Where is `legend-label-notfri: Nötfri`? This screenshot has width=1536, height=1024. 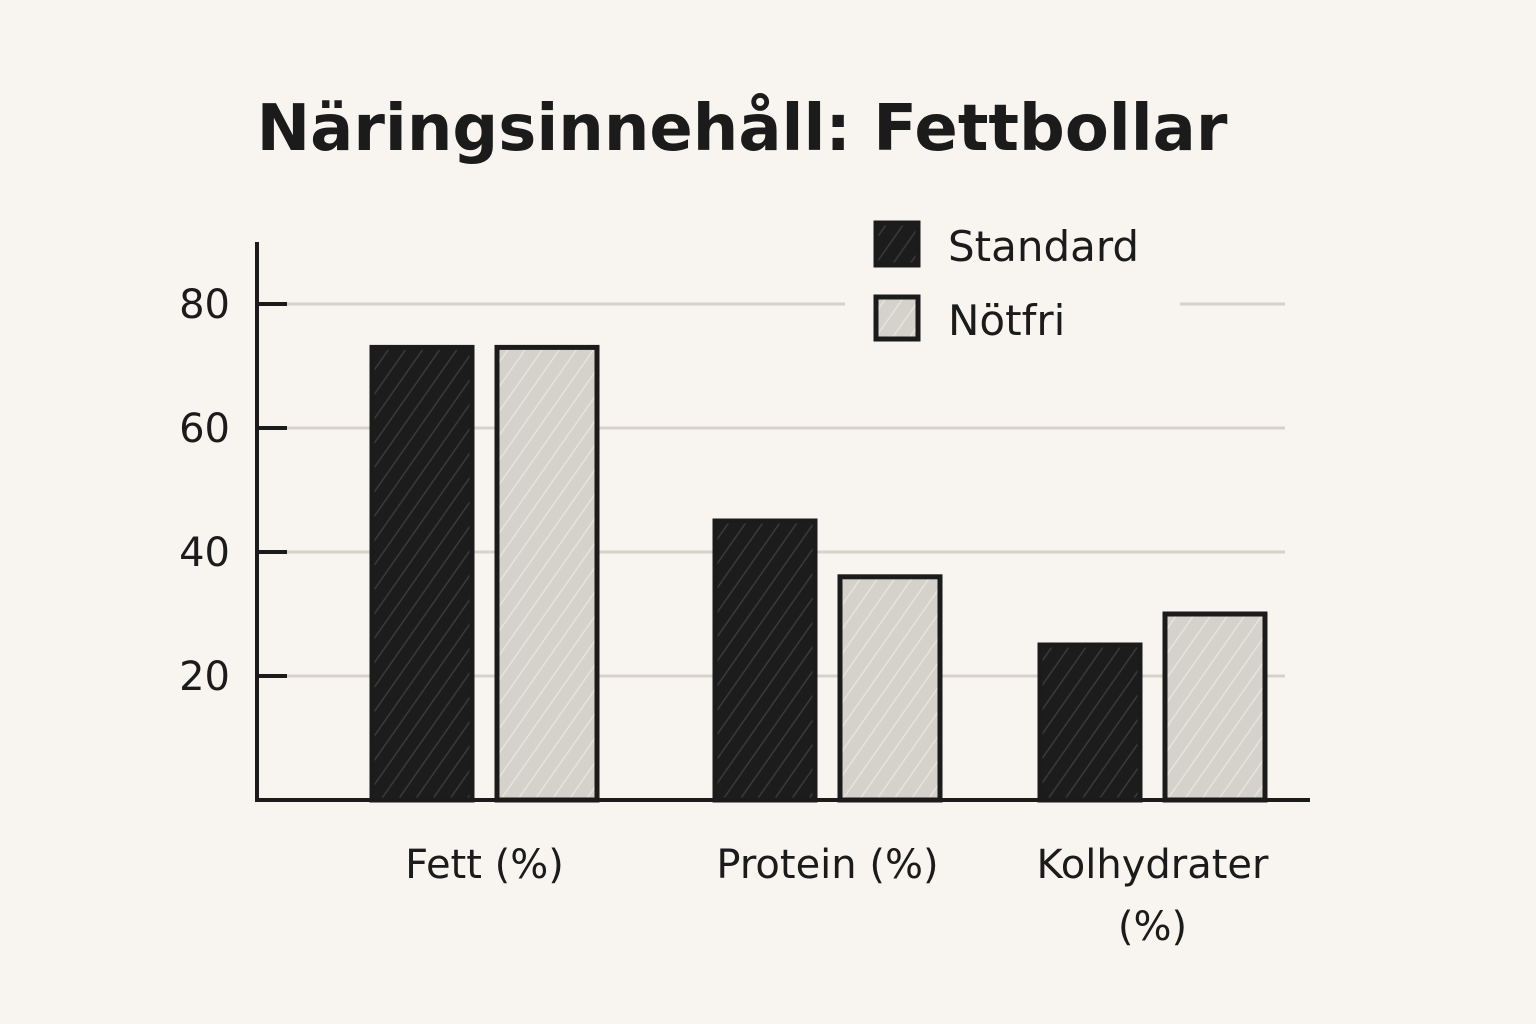 legend-label-notfri: Nötfri is located at coordinates (1006, 320).